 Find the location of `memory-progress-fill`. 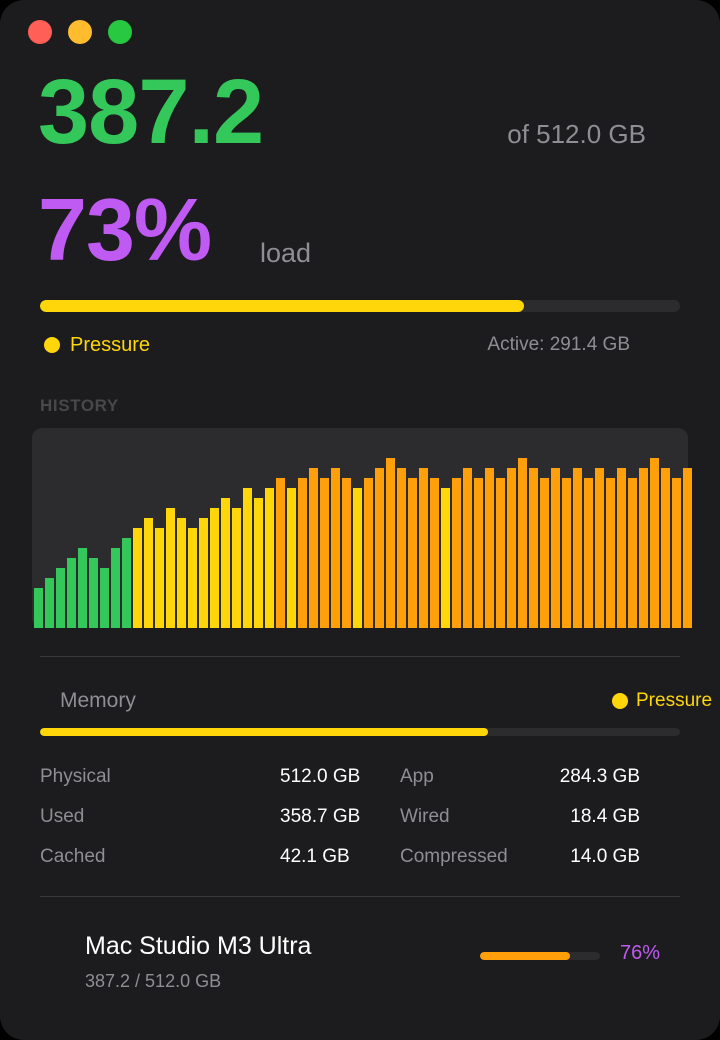

memory-progress-fill is located at coordinates (264, 732).